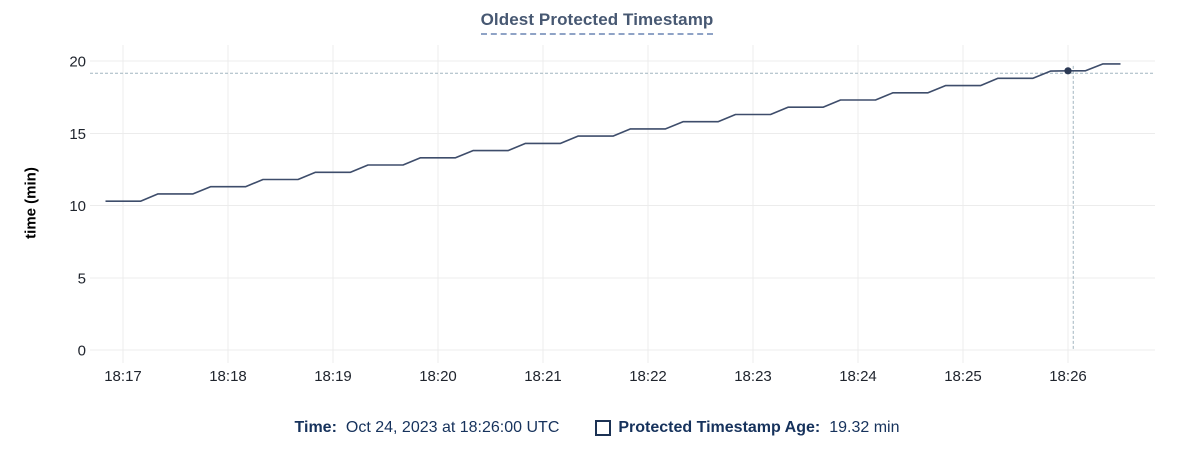  I want to click on hover-point-dot, so click(1068, 71).